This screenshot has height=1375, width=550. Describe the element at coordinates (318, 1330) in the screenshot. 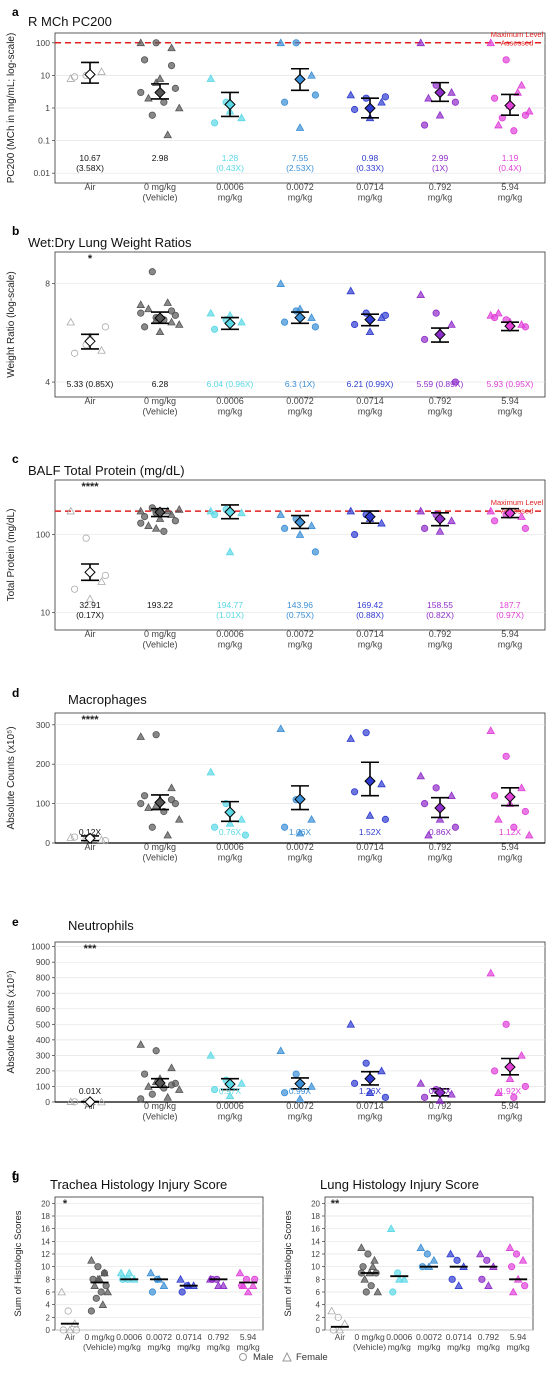

I see `y-tick-label: 0` at that location.